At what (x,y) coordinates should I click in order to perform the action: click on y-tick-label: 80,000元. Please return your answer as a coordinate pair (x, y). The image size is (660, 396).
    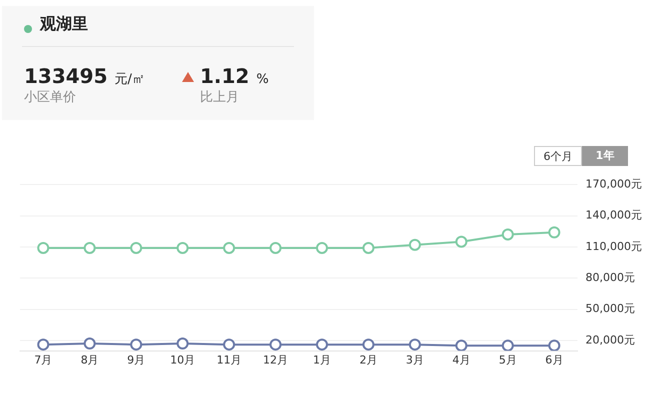
    Looking at the image, I should click on (611, 277).